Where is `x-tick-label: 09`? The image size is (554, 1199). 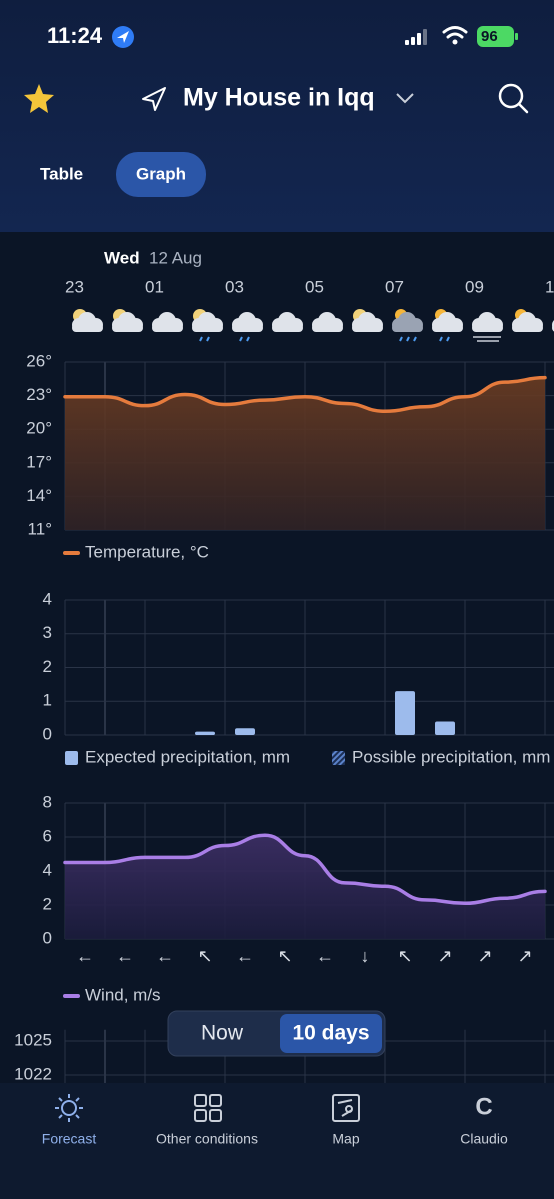
x-tick-label: 09 is located at coordinates (474, 286).